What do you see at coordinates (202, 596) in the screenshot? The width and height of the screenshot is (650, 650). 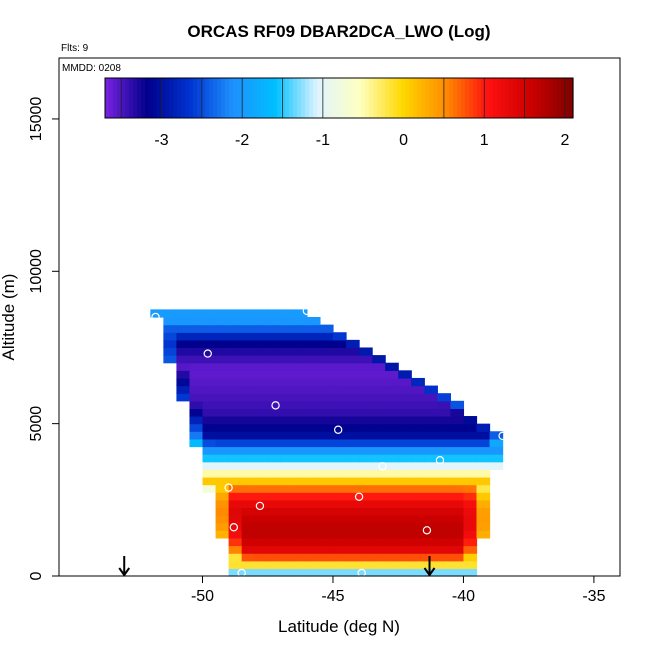 I see `x-tick-label: -50` at bounding box center [202, 596].